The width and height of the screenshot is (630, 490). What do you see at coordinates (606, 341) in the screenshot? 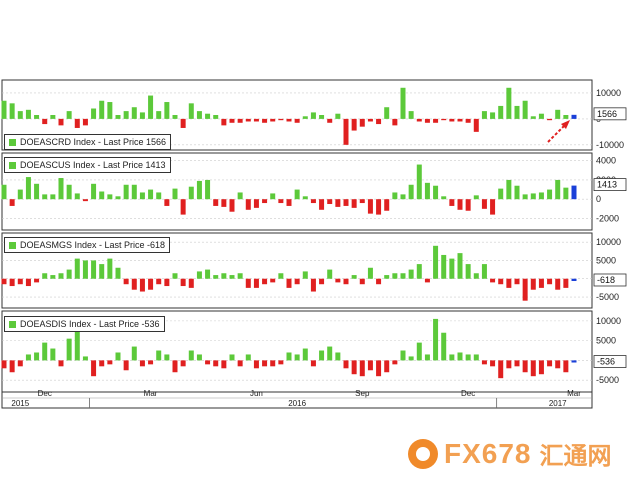
I see `y-tick-label-4-1: 5000` at bounding box center [606, 341].